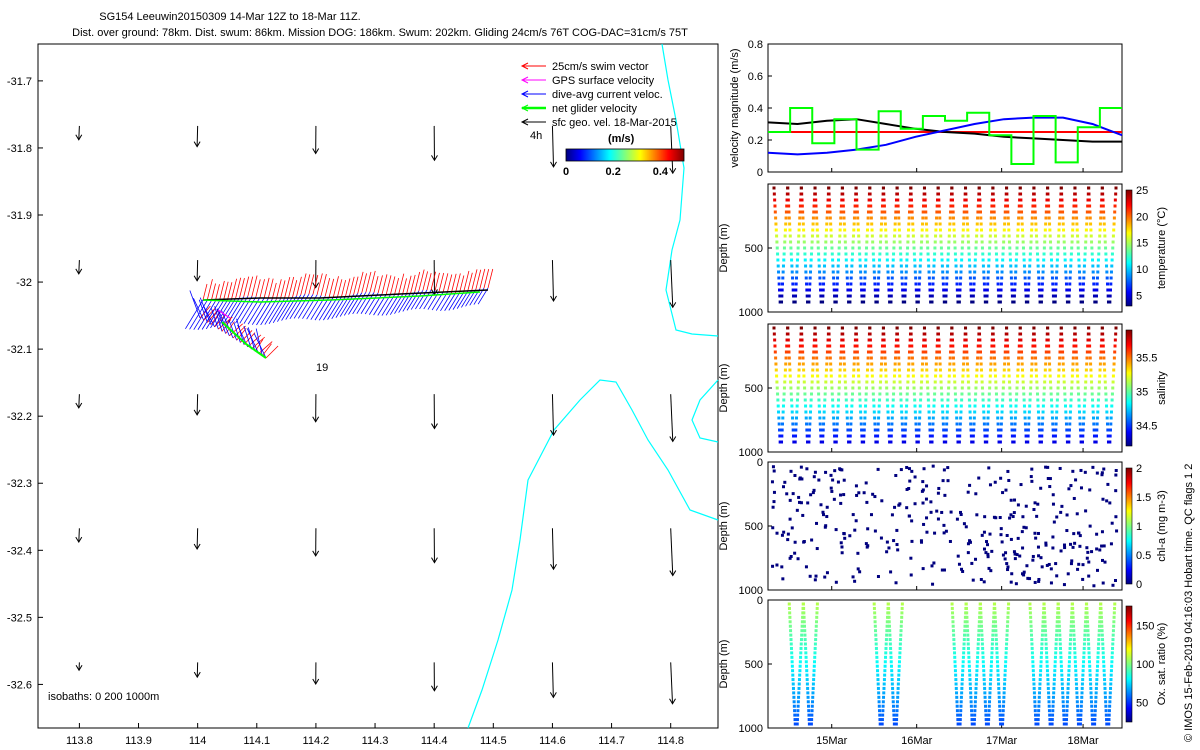  Describe the element at coordinates (1162, 664) in the screenshot. I see `colorbar-label: Ox. sat. ratio (%)` at that location.